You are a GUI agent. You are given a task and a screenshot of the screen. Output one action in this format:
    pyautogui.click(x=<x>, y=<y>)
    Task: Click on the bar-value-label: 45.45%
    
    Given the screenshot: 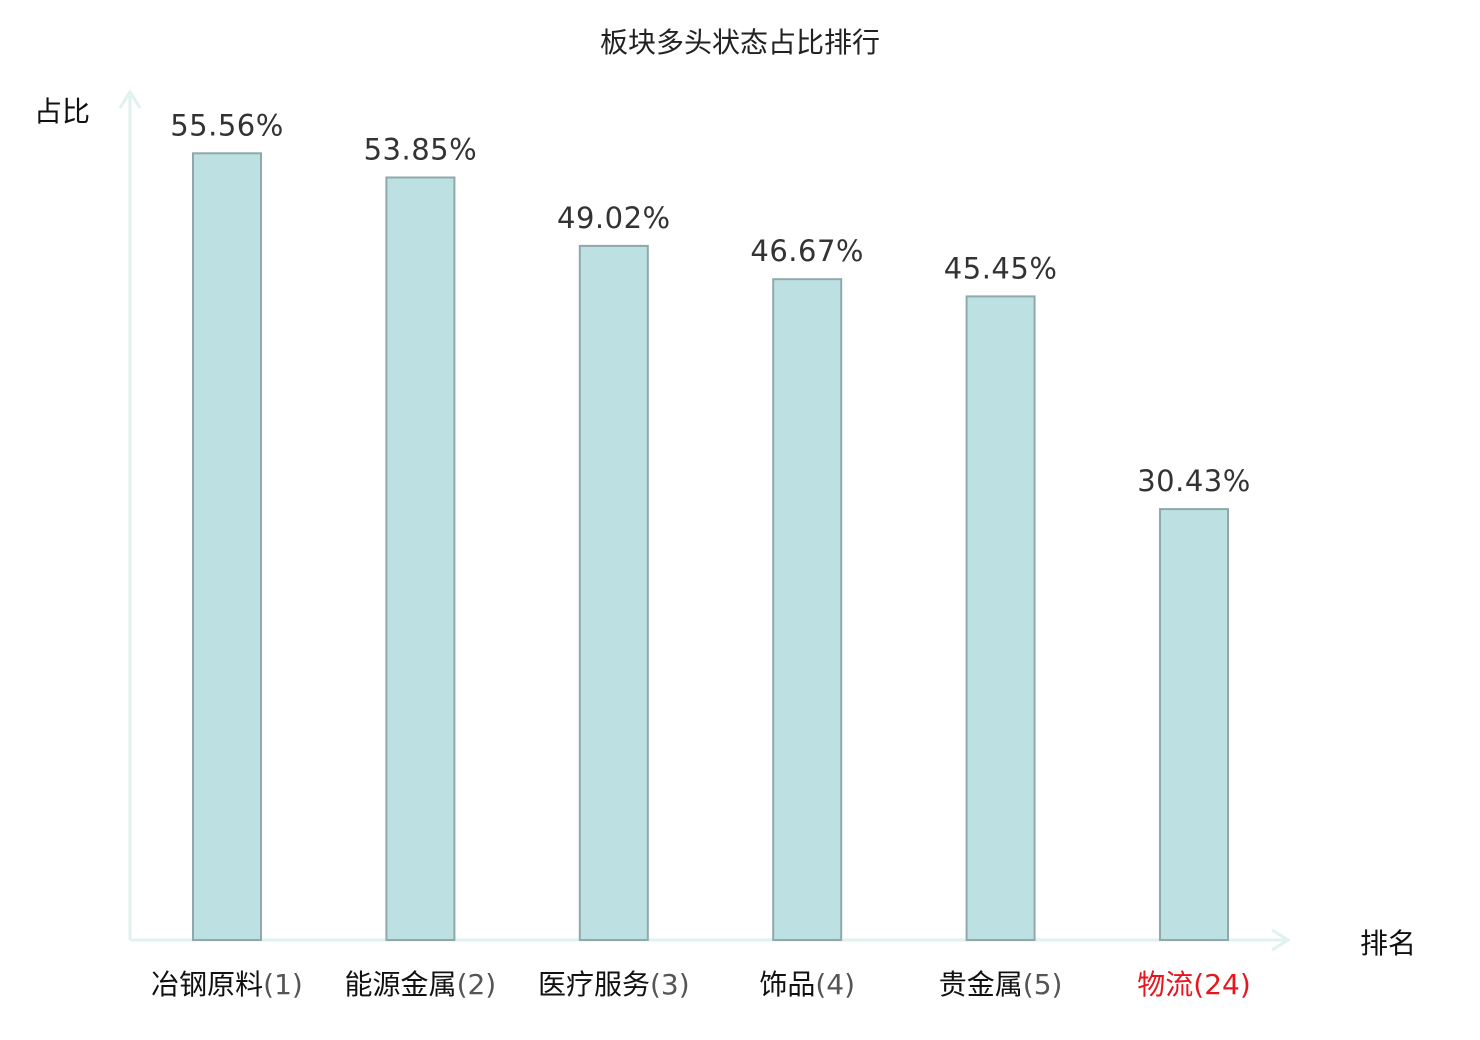 What is the action you would take?
    pyautogui.click(x=1001, y=268)
    